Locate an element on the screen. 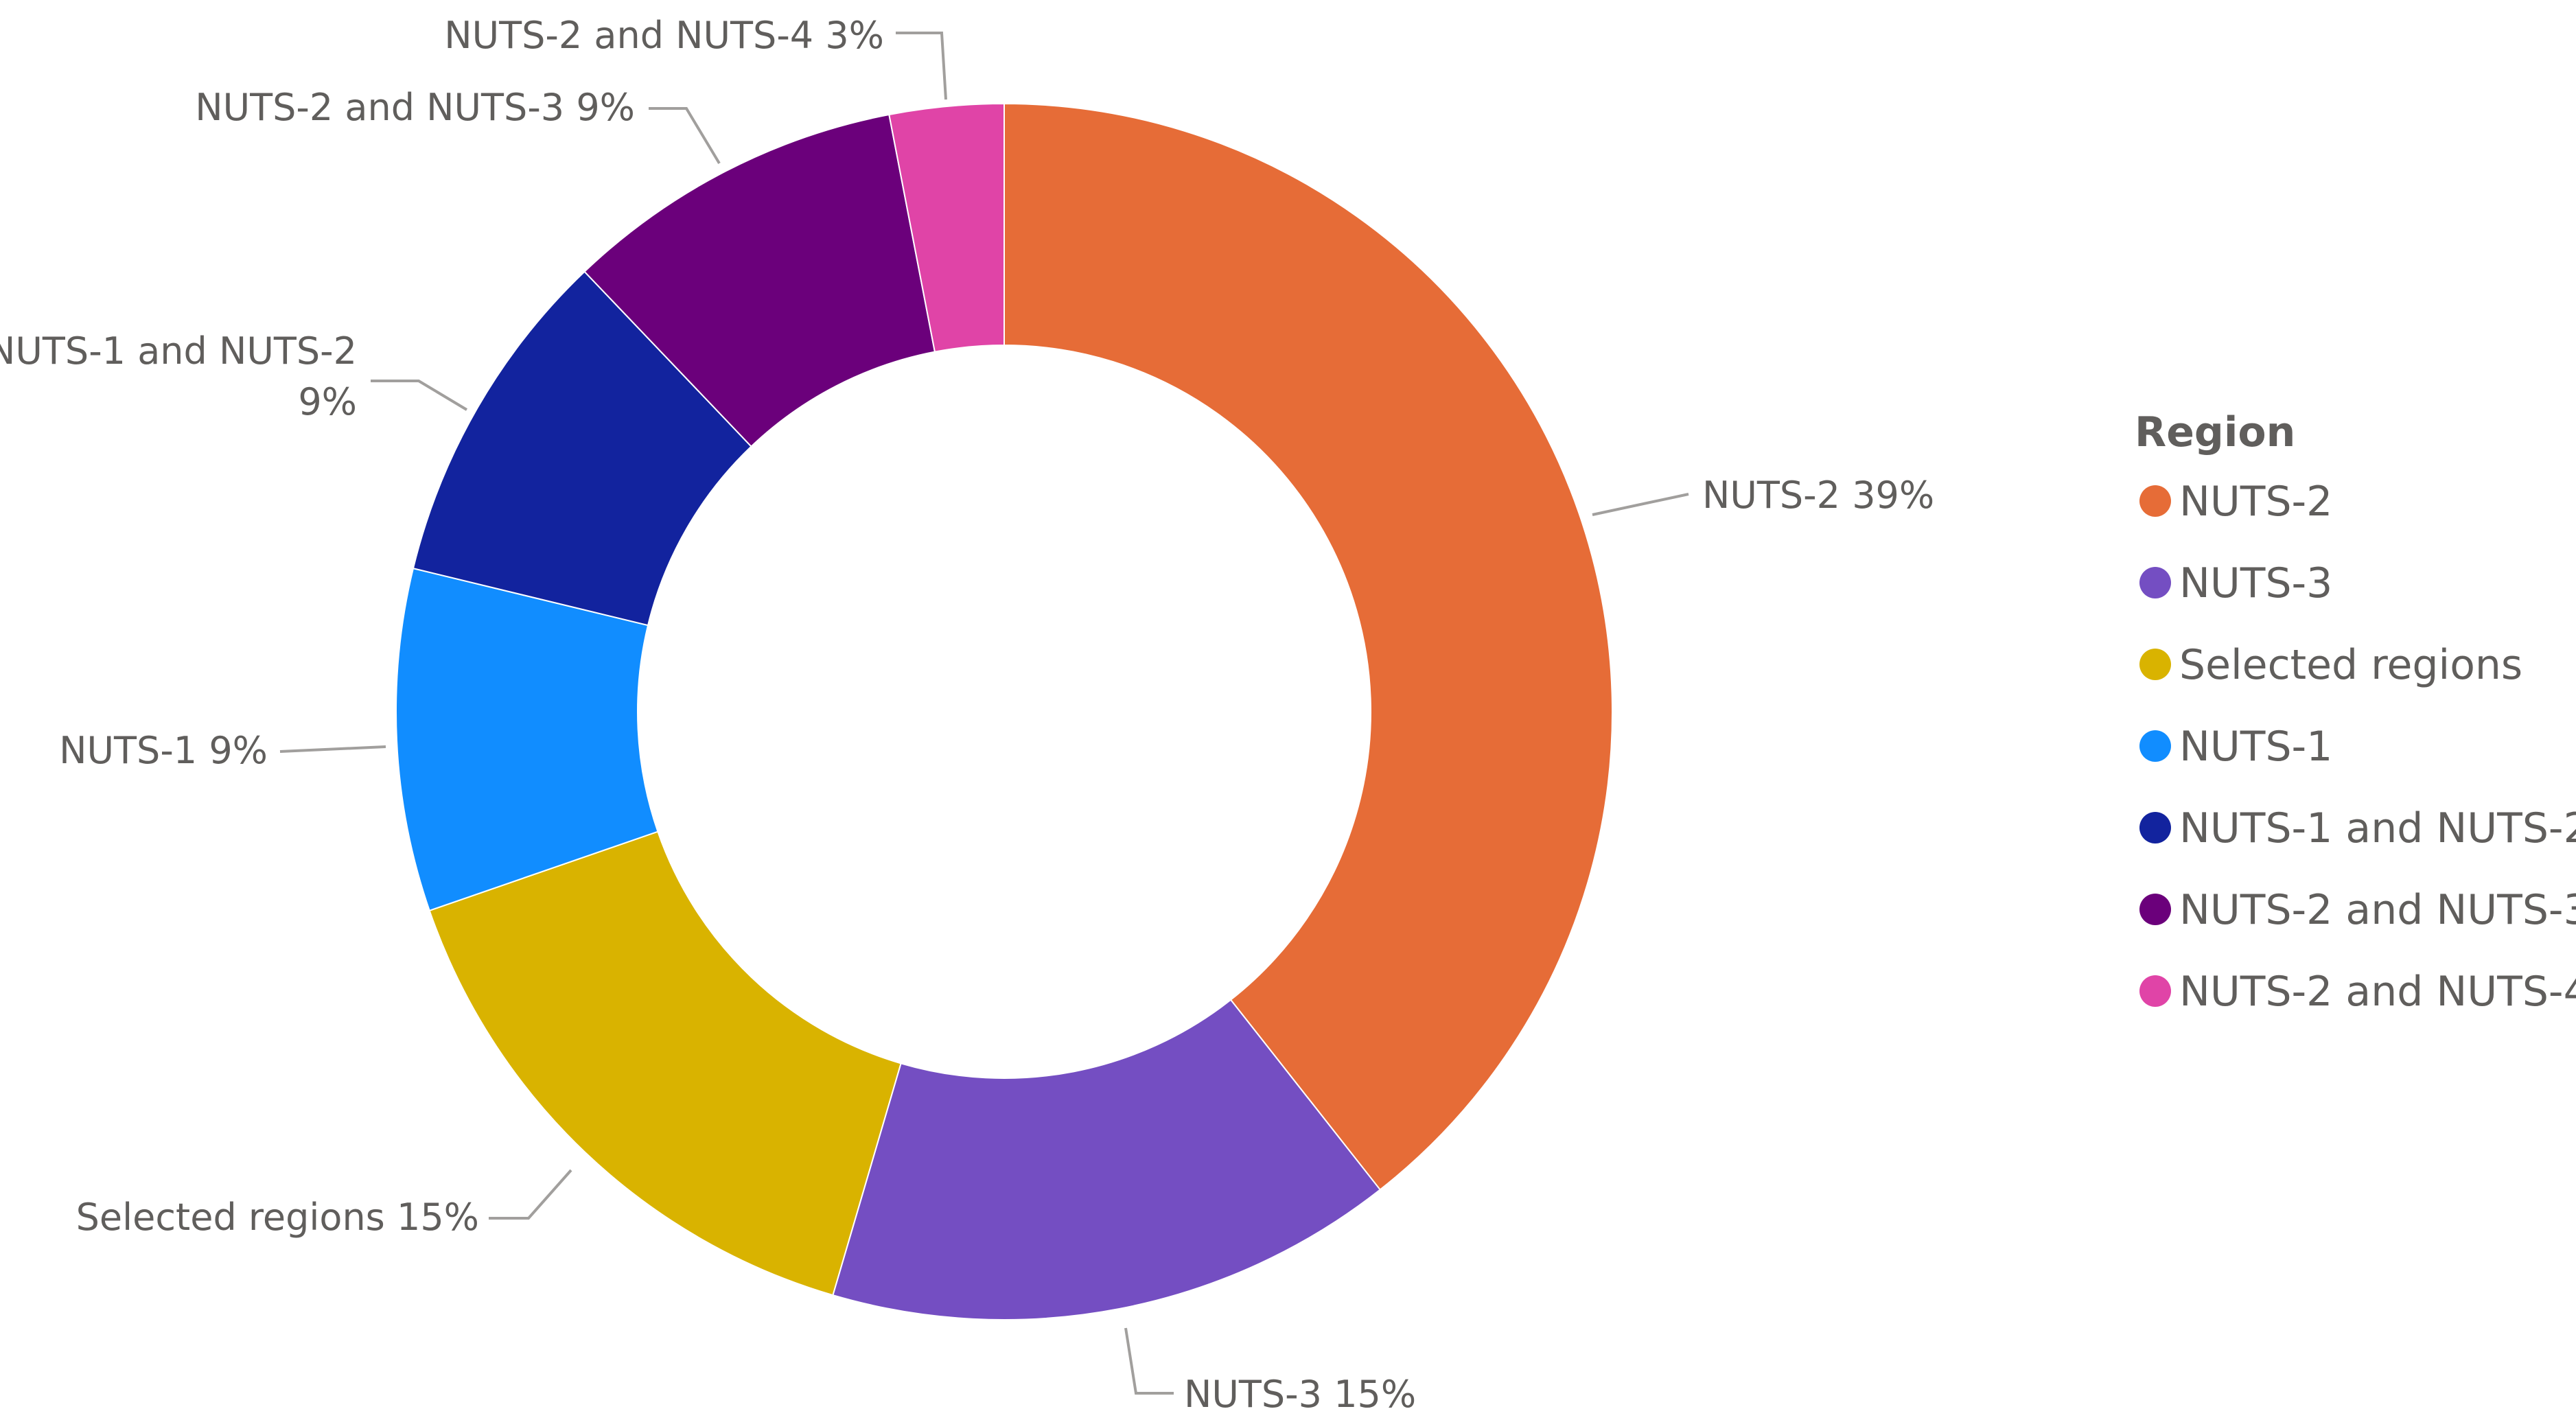 The width and height of the screenshot is (2576, 1420). data-label: NUTS-2 and NUTS-3 9% is located at coordinates (415, 107).